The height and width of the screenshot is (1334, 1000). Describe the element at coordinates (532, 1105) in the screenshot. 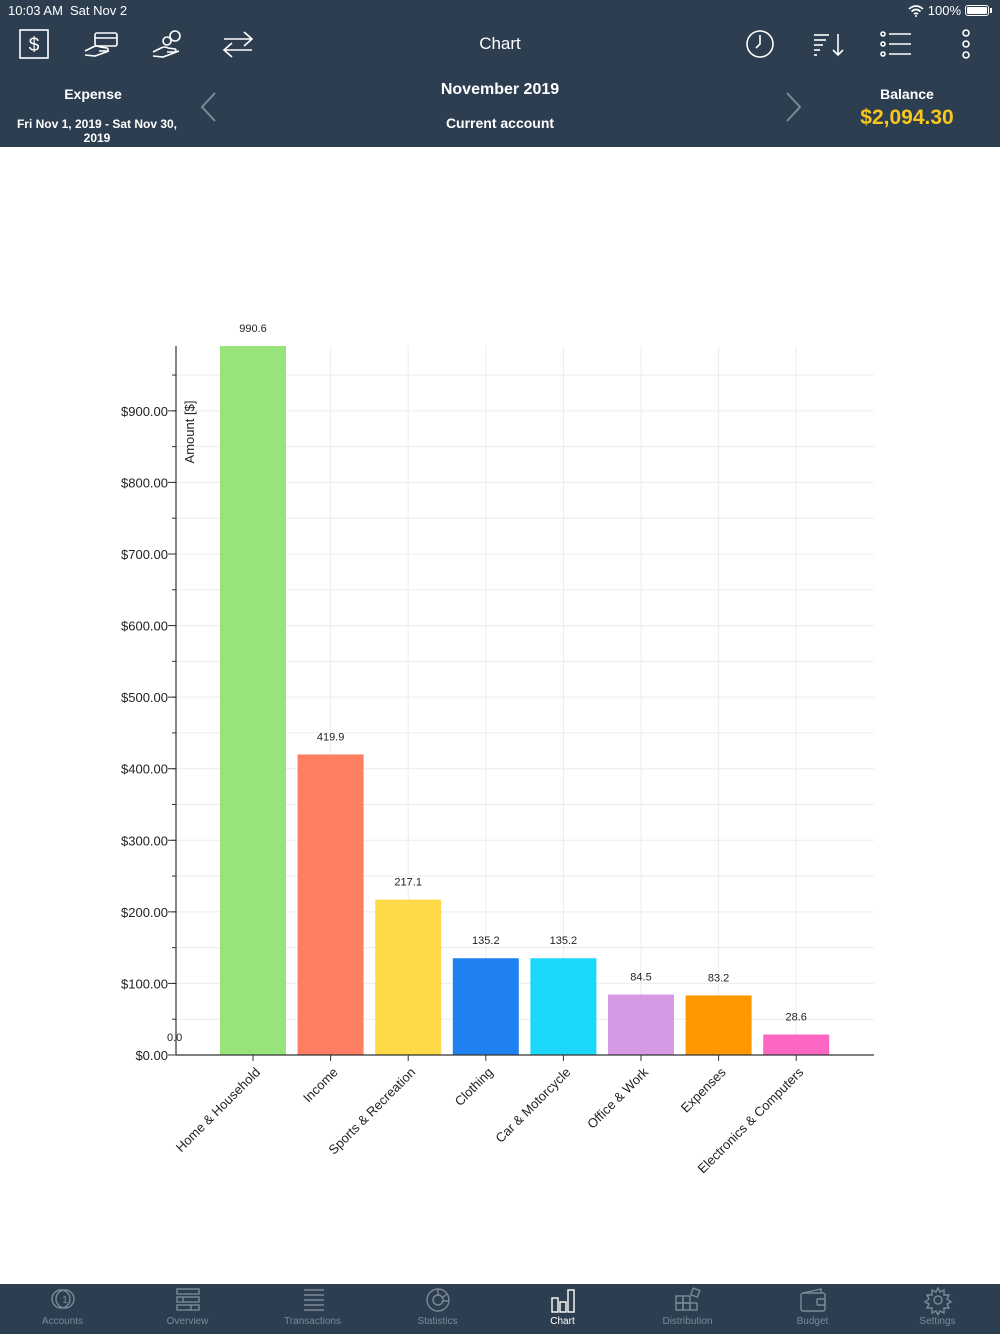

I see `x-tick-label: Car & Motorcycle` at that location.